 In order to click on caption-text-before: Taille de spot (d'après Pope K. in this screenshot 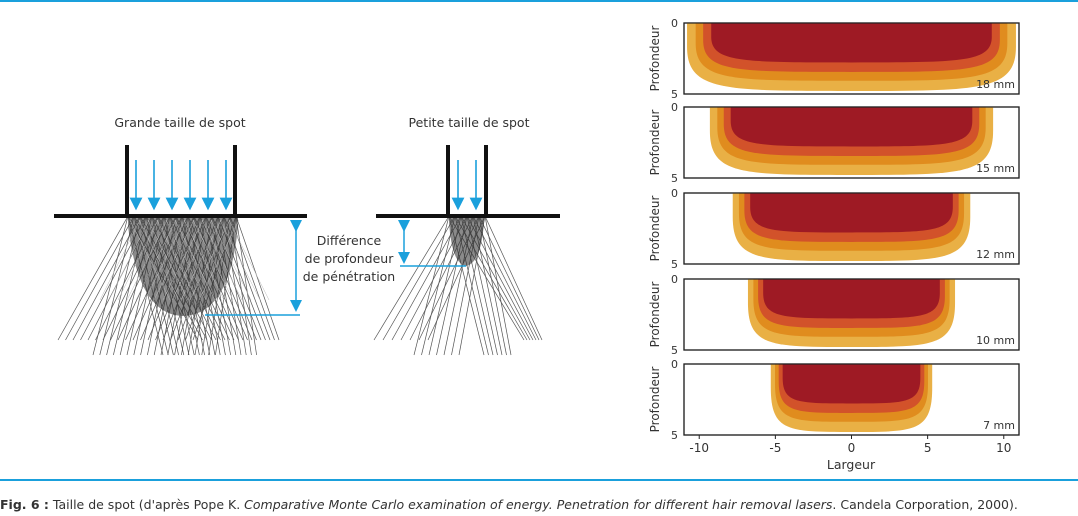, I will do `click(146, 504)`.